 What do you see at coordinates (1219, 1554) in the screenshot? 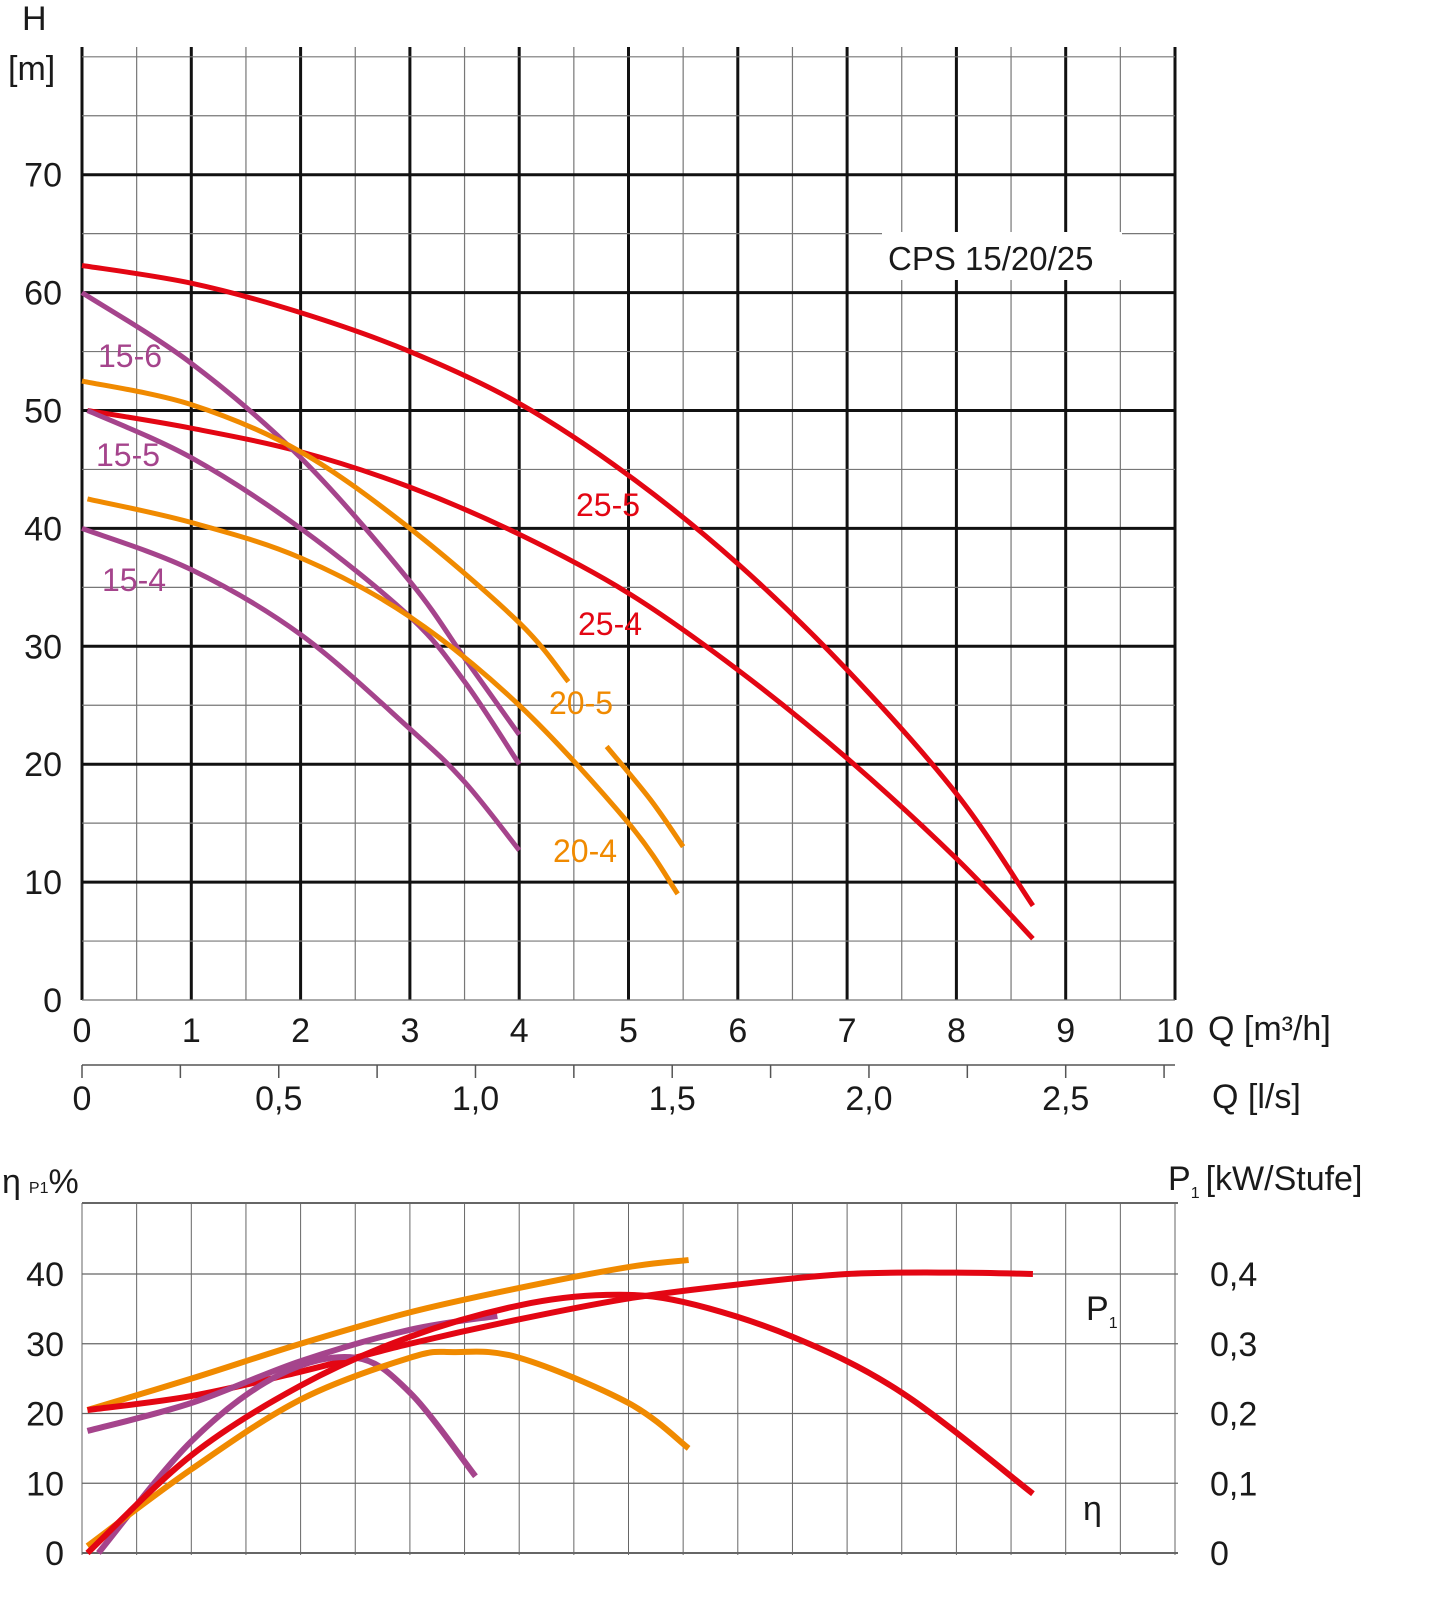
I see `p1-tick-label: 0` at bounding box center [1219, 1554].